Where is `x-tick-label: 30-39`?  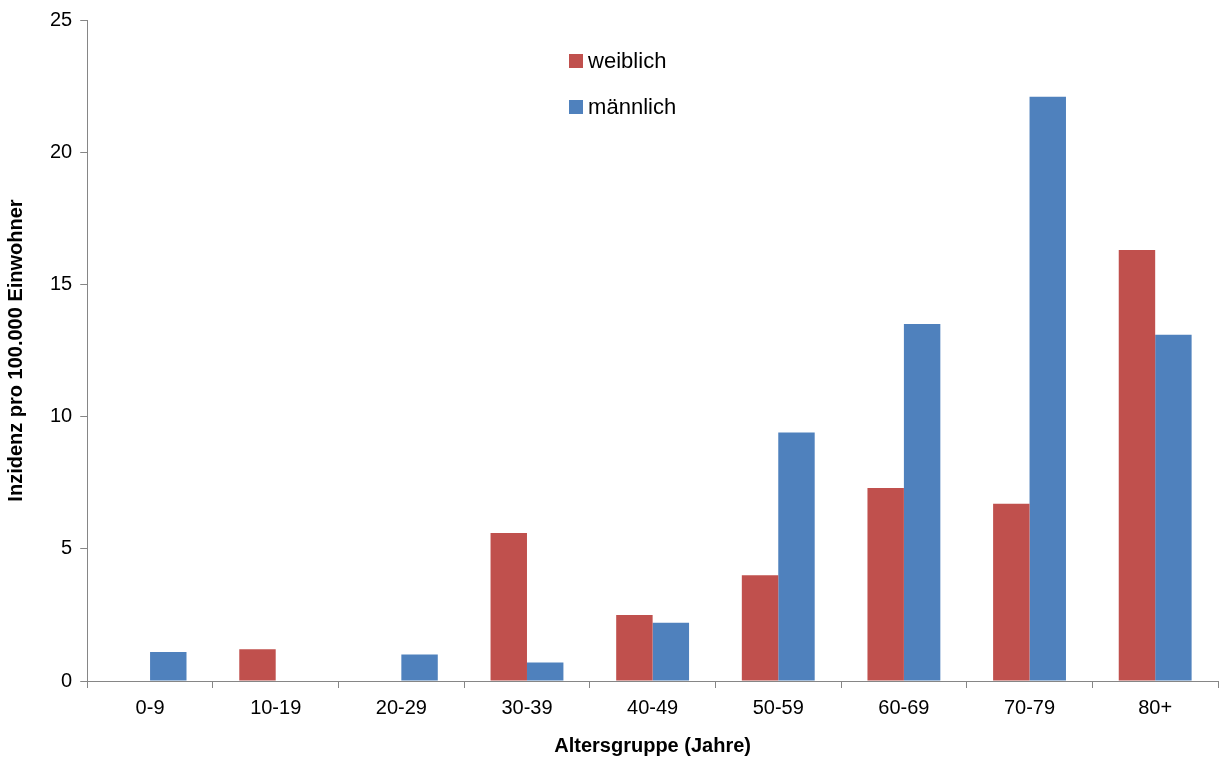
x-tick-label: 30-39 is located at coordinates (527, 706).